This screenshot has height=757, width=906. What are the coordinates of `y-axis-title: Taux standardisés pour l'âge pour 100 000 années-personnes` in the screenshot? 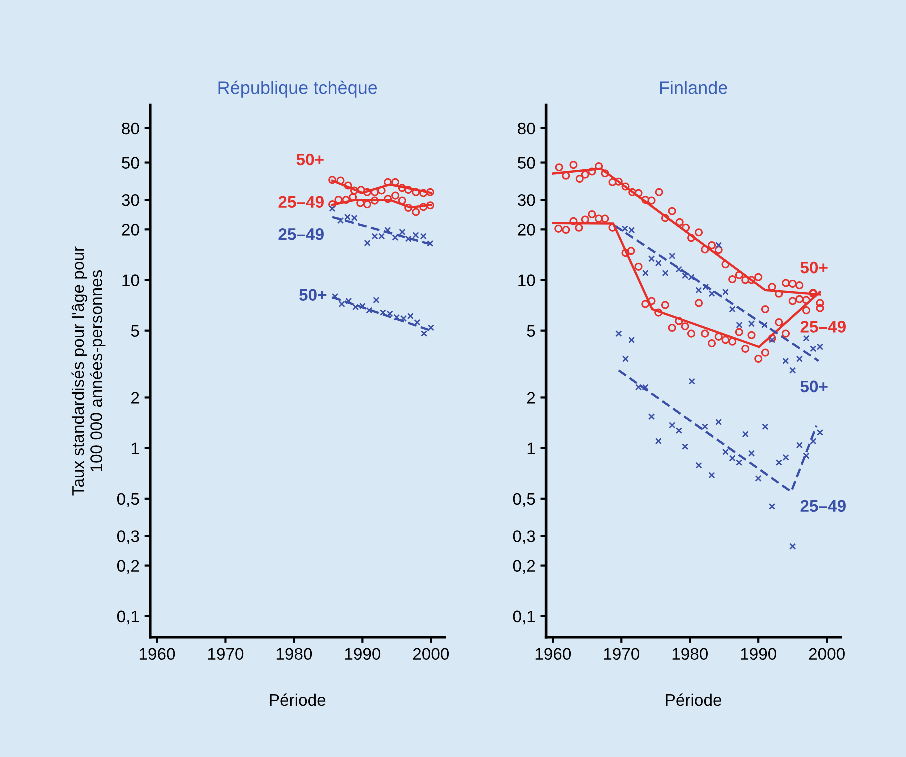 It's located at (89, 371).